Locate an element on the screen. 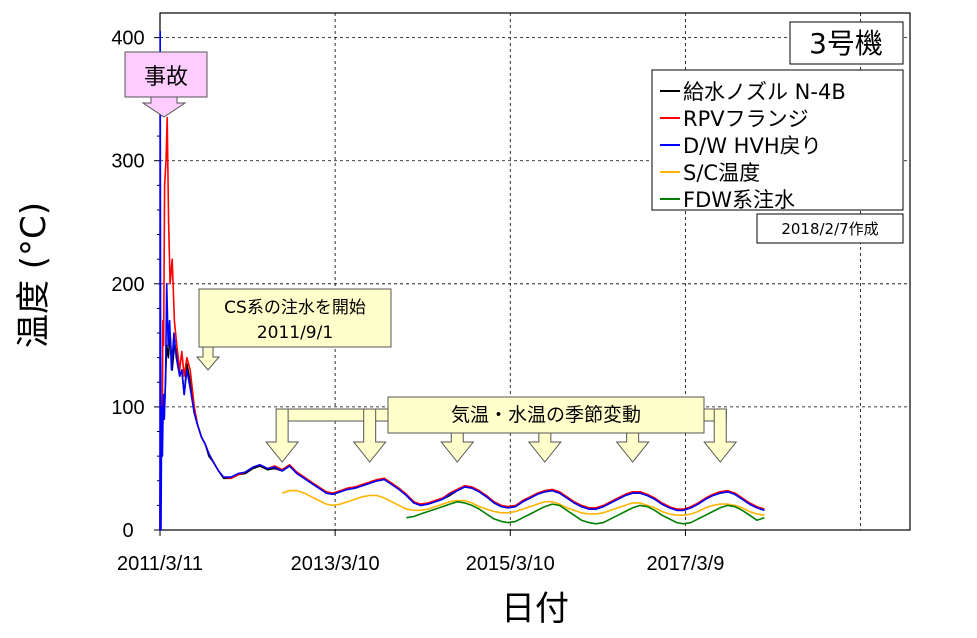  y-axis-label: 温度 (°C) is located at coordinates (34, 275).